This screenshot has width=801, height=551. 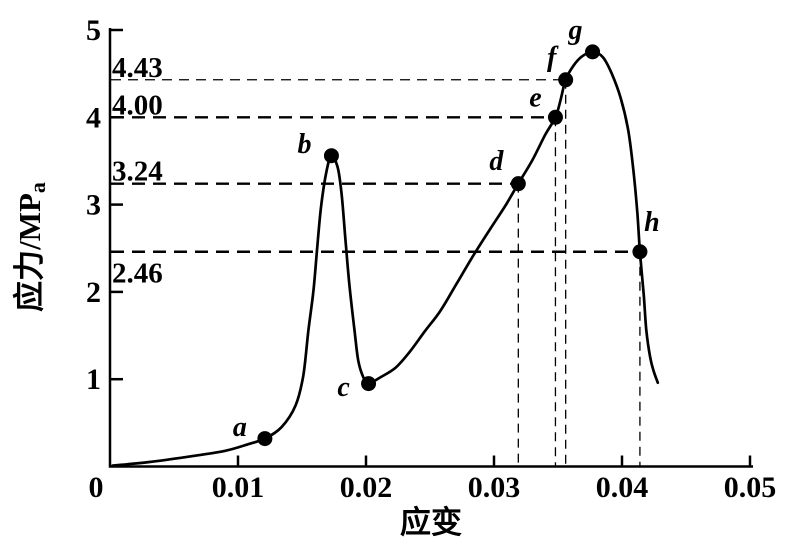 What do you see at coordinates (652, 222) in the screenshot?
I see `point-label-h: h` at bounding box center [652, 222].